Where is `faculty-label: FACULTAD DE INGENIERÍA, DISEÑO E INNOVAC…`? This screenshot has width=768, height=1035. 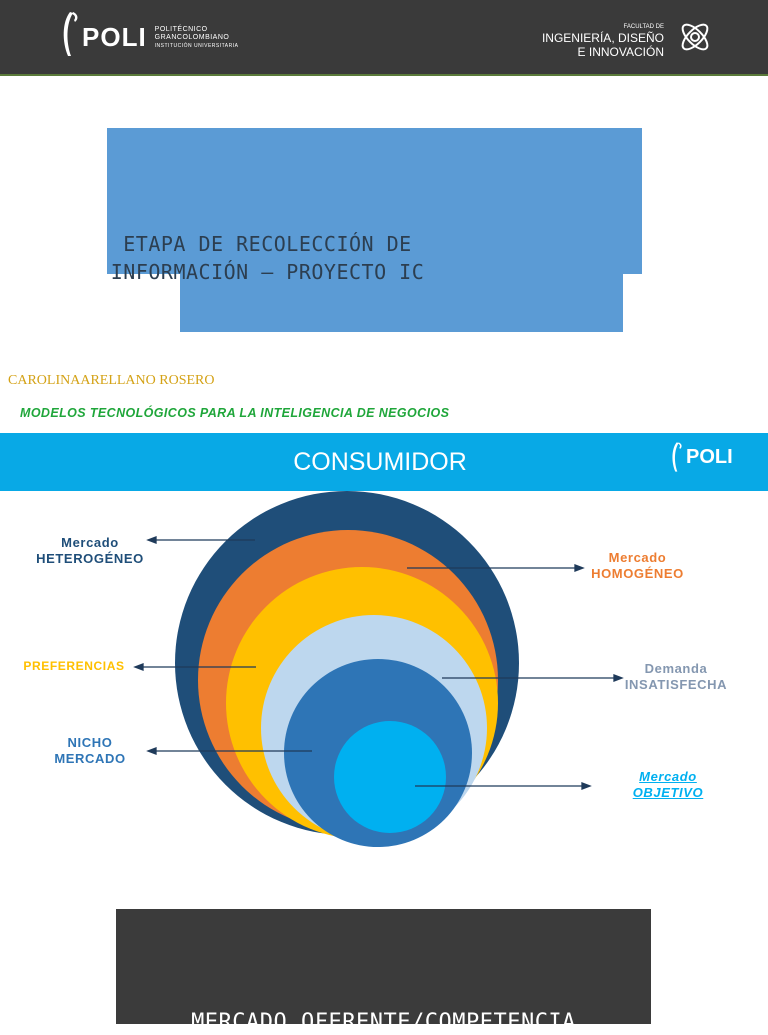 faculty-label: FACULTAD DE INGENIERÍA, DISEÑO E INNOVAC… is located at coordinates (603, 41).